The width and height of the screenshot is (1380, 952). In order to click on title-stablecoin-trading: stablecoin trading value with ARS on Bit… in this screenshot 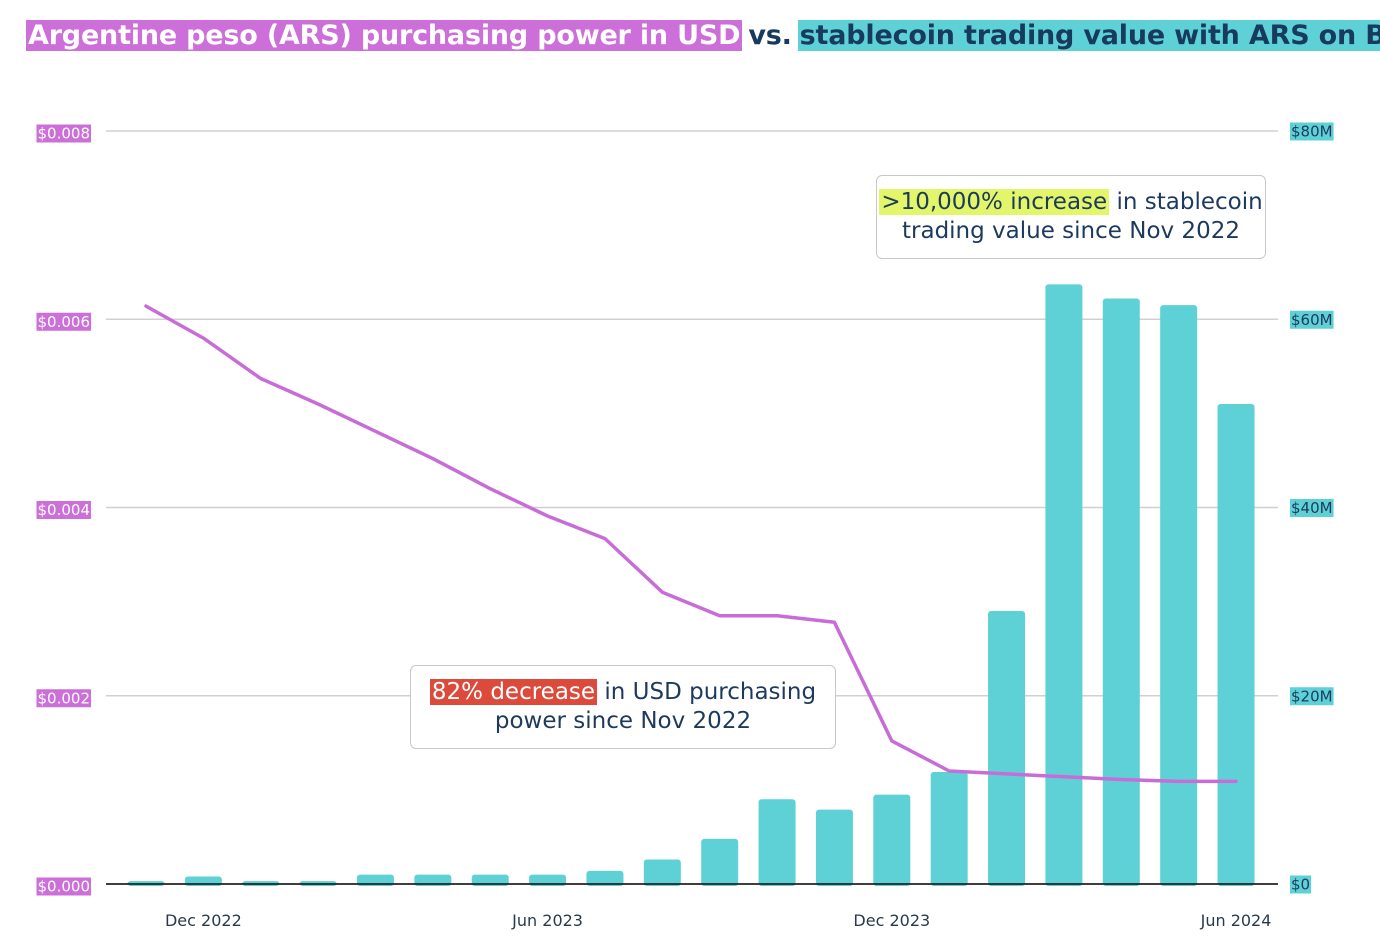, I will do `click(1088, 35)`.